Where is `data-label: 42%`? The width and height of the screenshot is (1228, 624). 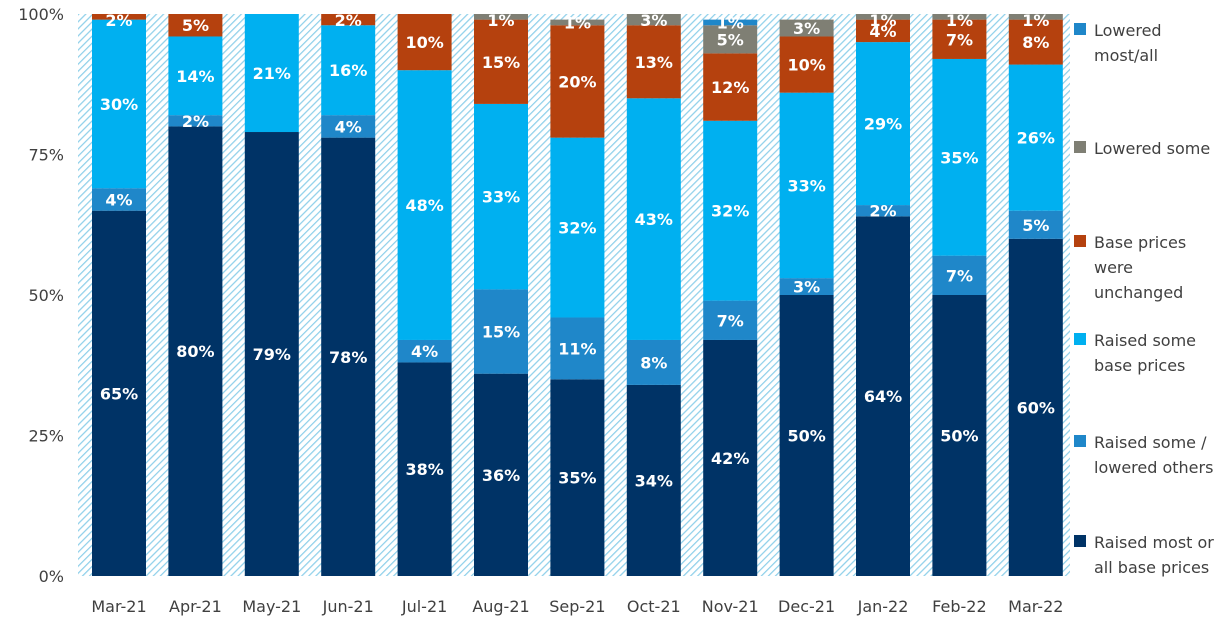
data-label: 42% is located at coordinates (730, 458).